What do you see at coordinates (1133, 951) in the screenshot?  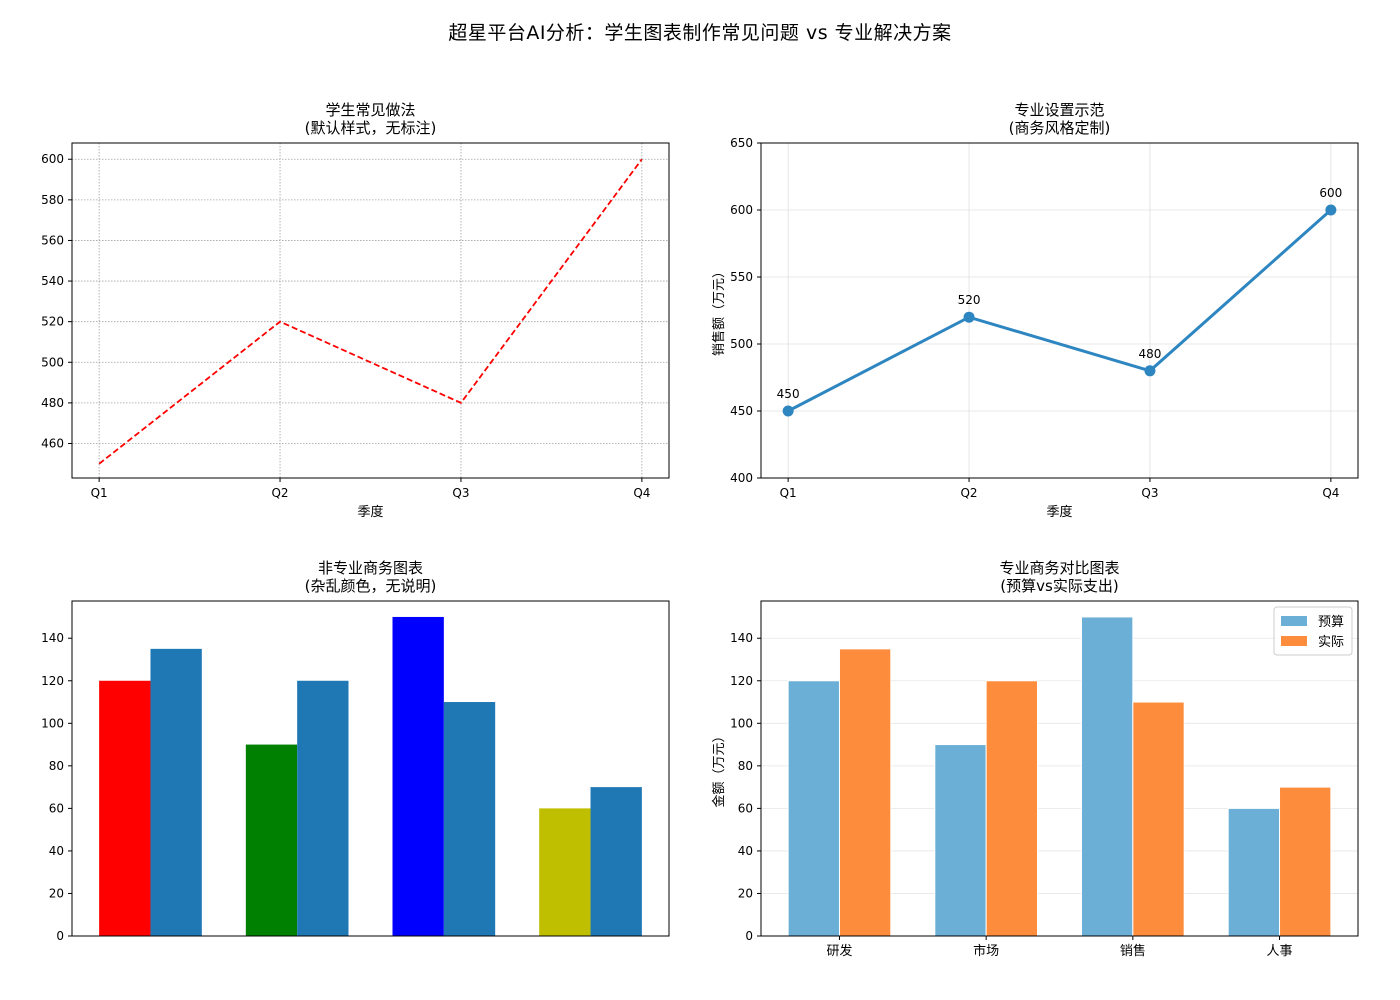 I see `x-tick-label: 销售` at bounding box center [1133, 951].